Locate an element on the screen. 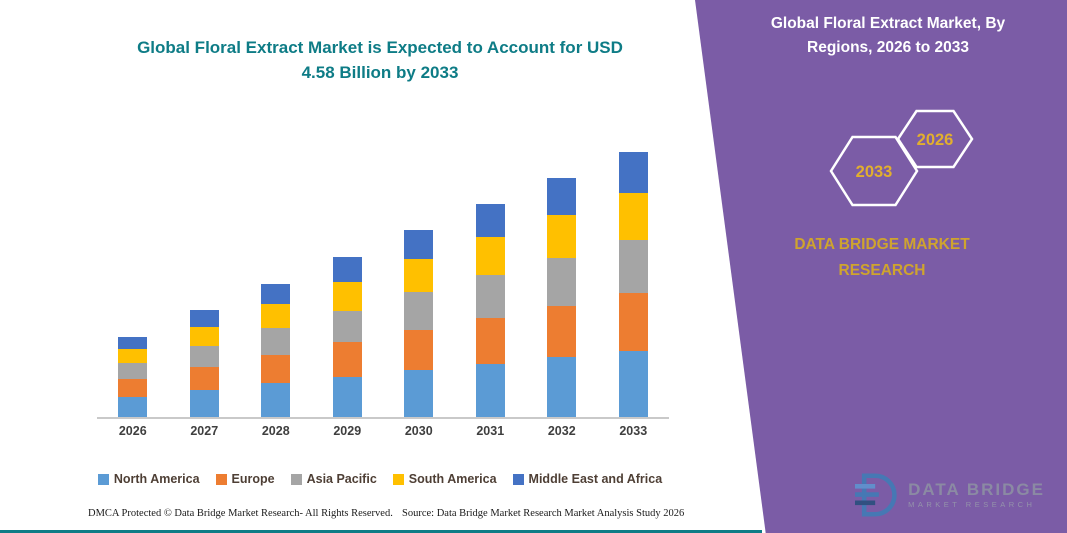 The width and height of the screenshot is (1067, 533). logo-name: DATA BRIDGE is located at coordinates (976, 489).